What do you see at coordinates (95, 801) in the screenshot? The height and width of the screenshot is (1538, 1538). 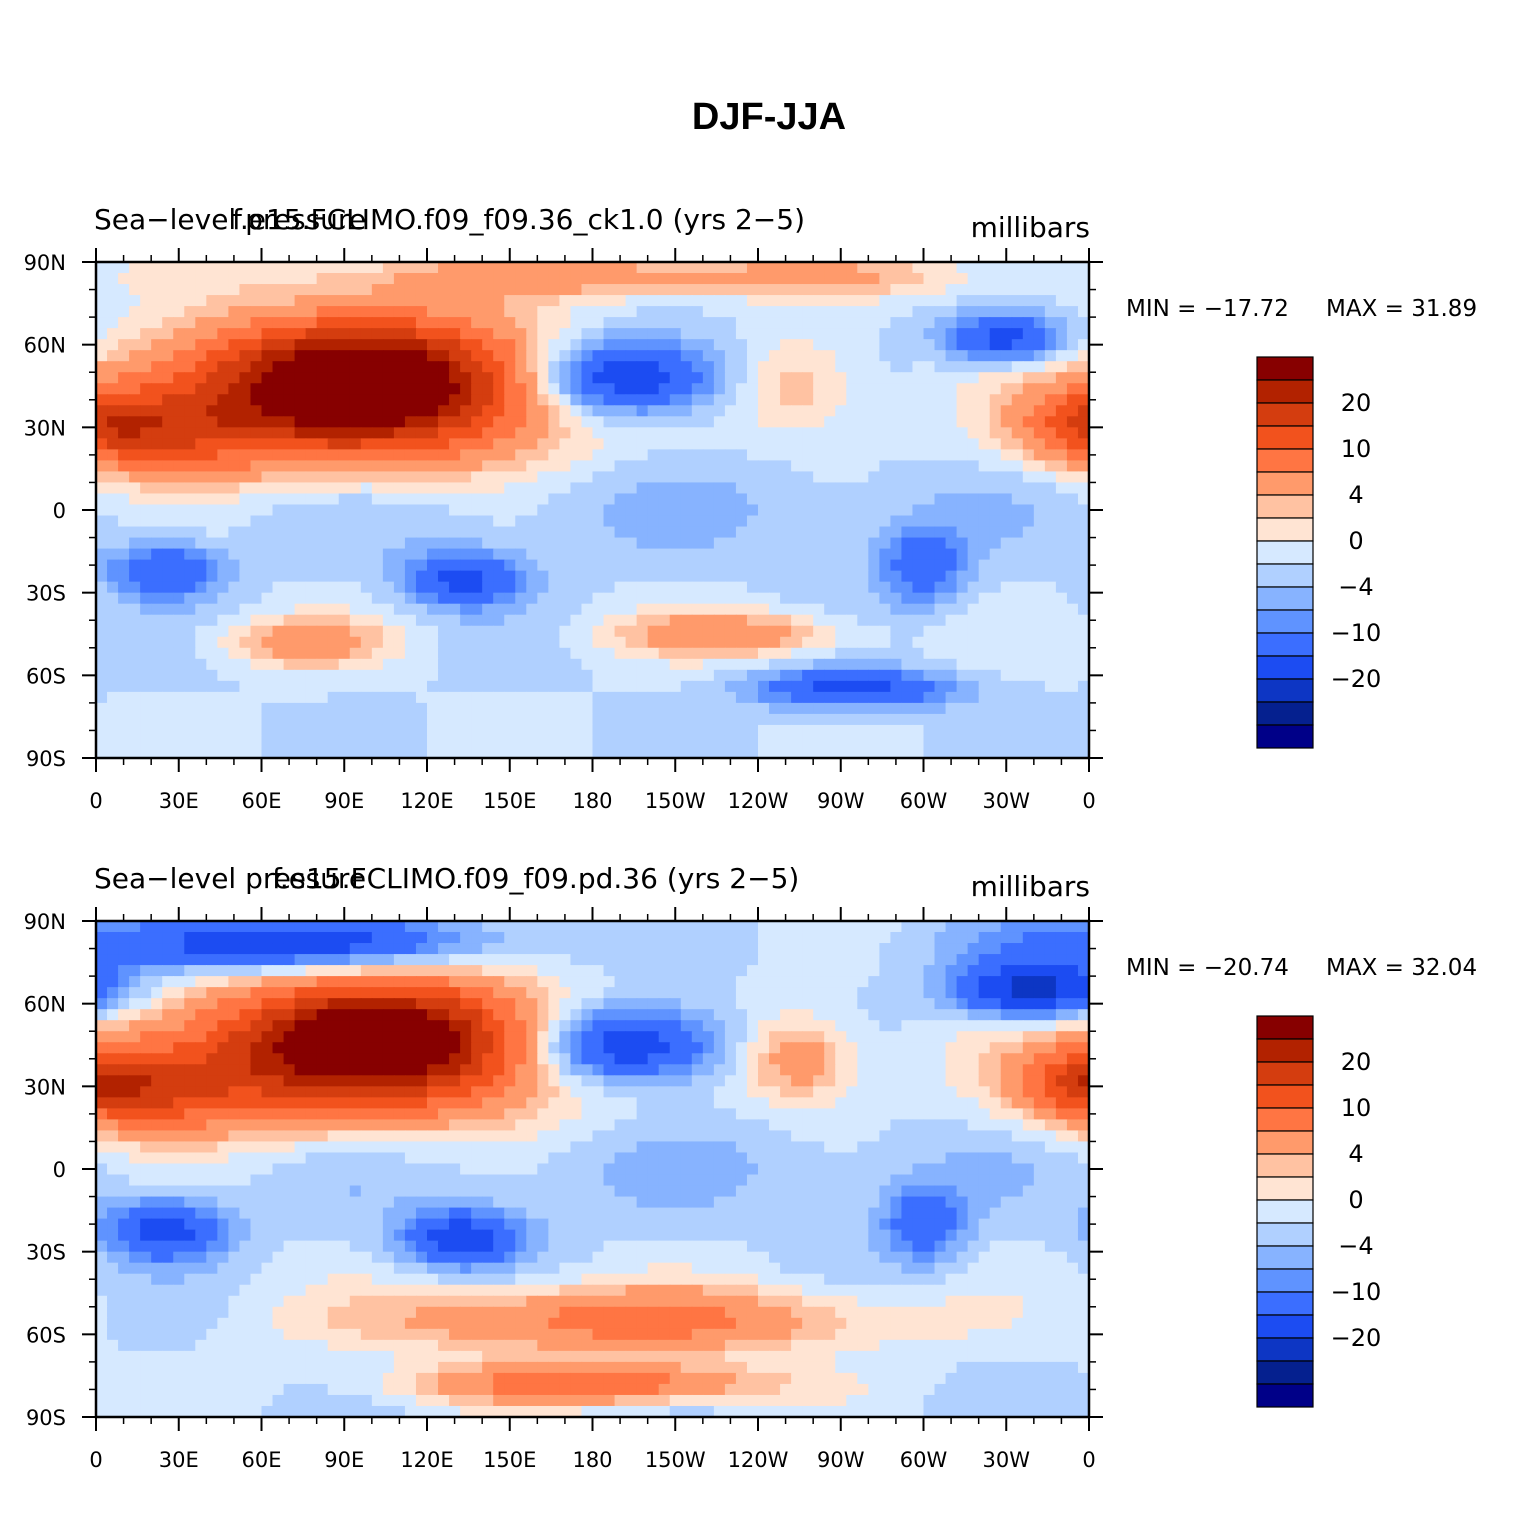 I see `x-tick-label: 0` at bounding box center [95, 801].